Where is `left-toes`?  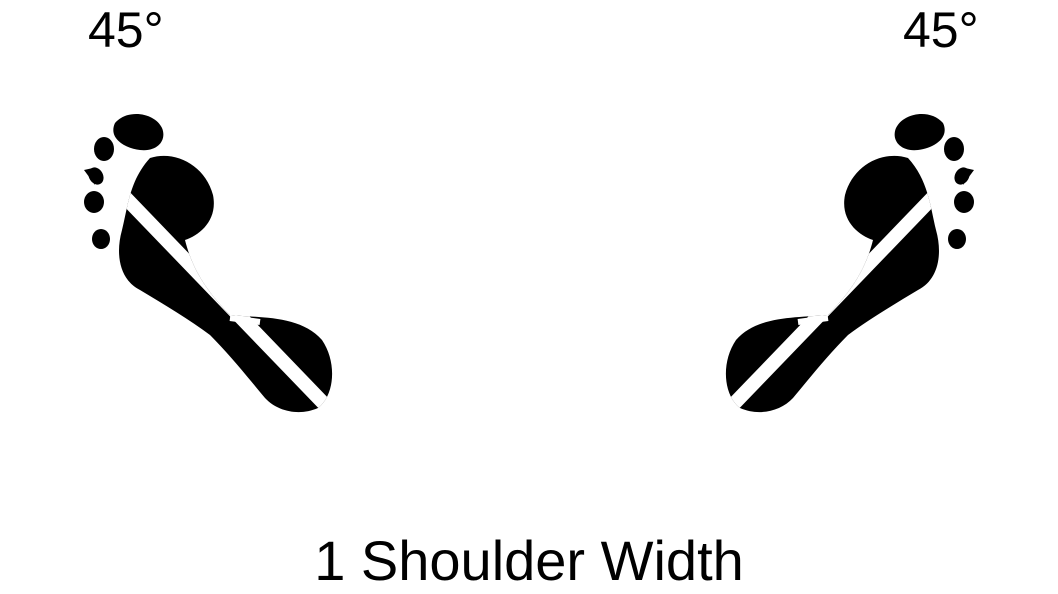
left-toes is located at coordinates (124, 181).